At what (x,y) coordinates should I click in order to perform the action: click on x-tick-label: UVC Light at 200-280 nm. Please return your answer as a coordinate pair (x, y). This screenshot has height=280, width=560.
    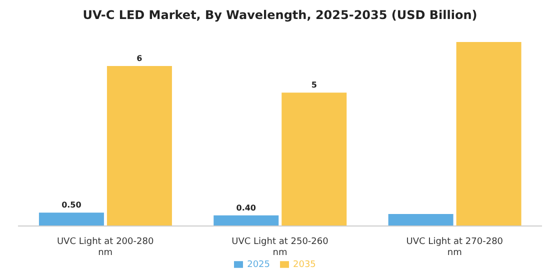
    Looking at the image, I should click on (105, 247).